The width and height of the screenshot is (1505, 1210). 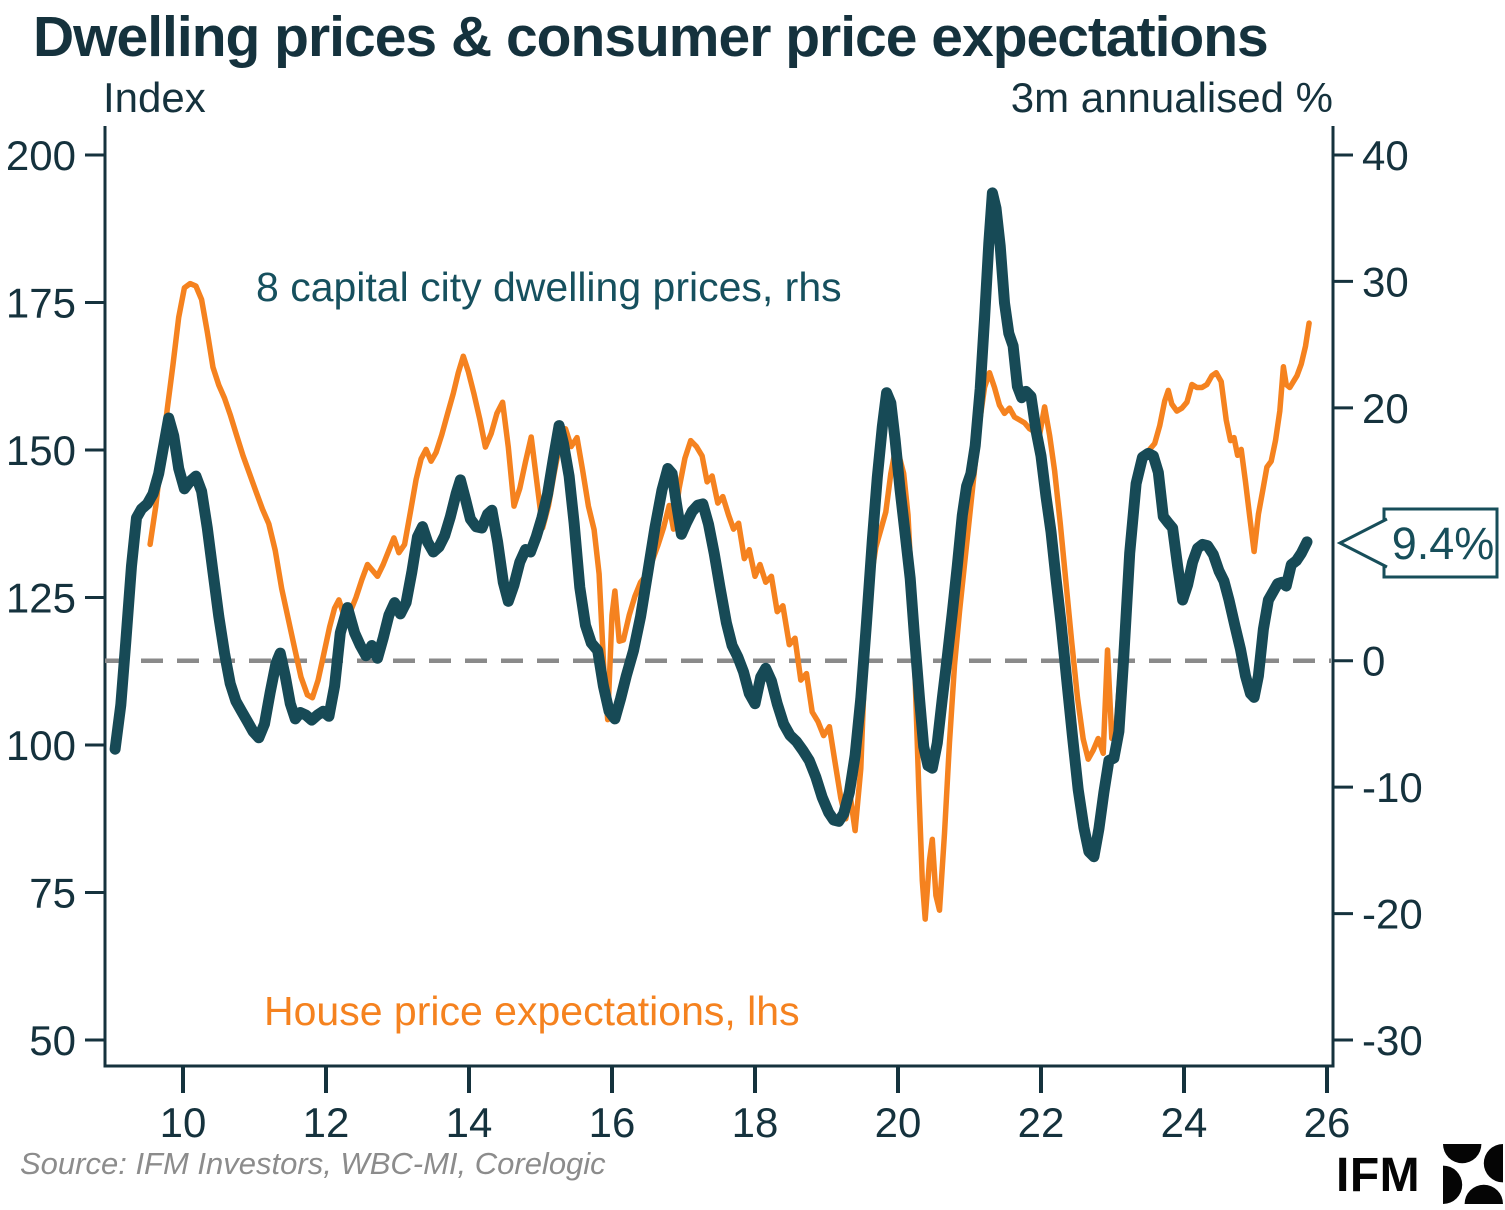 What do you see at coordinates (532, 1011) in the screenshot?
I see `series-label-house-price-expectations: House price expectations, lhs` at bounding box center [532, 1011].